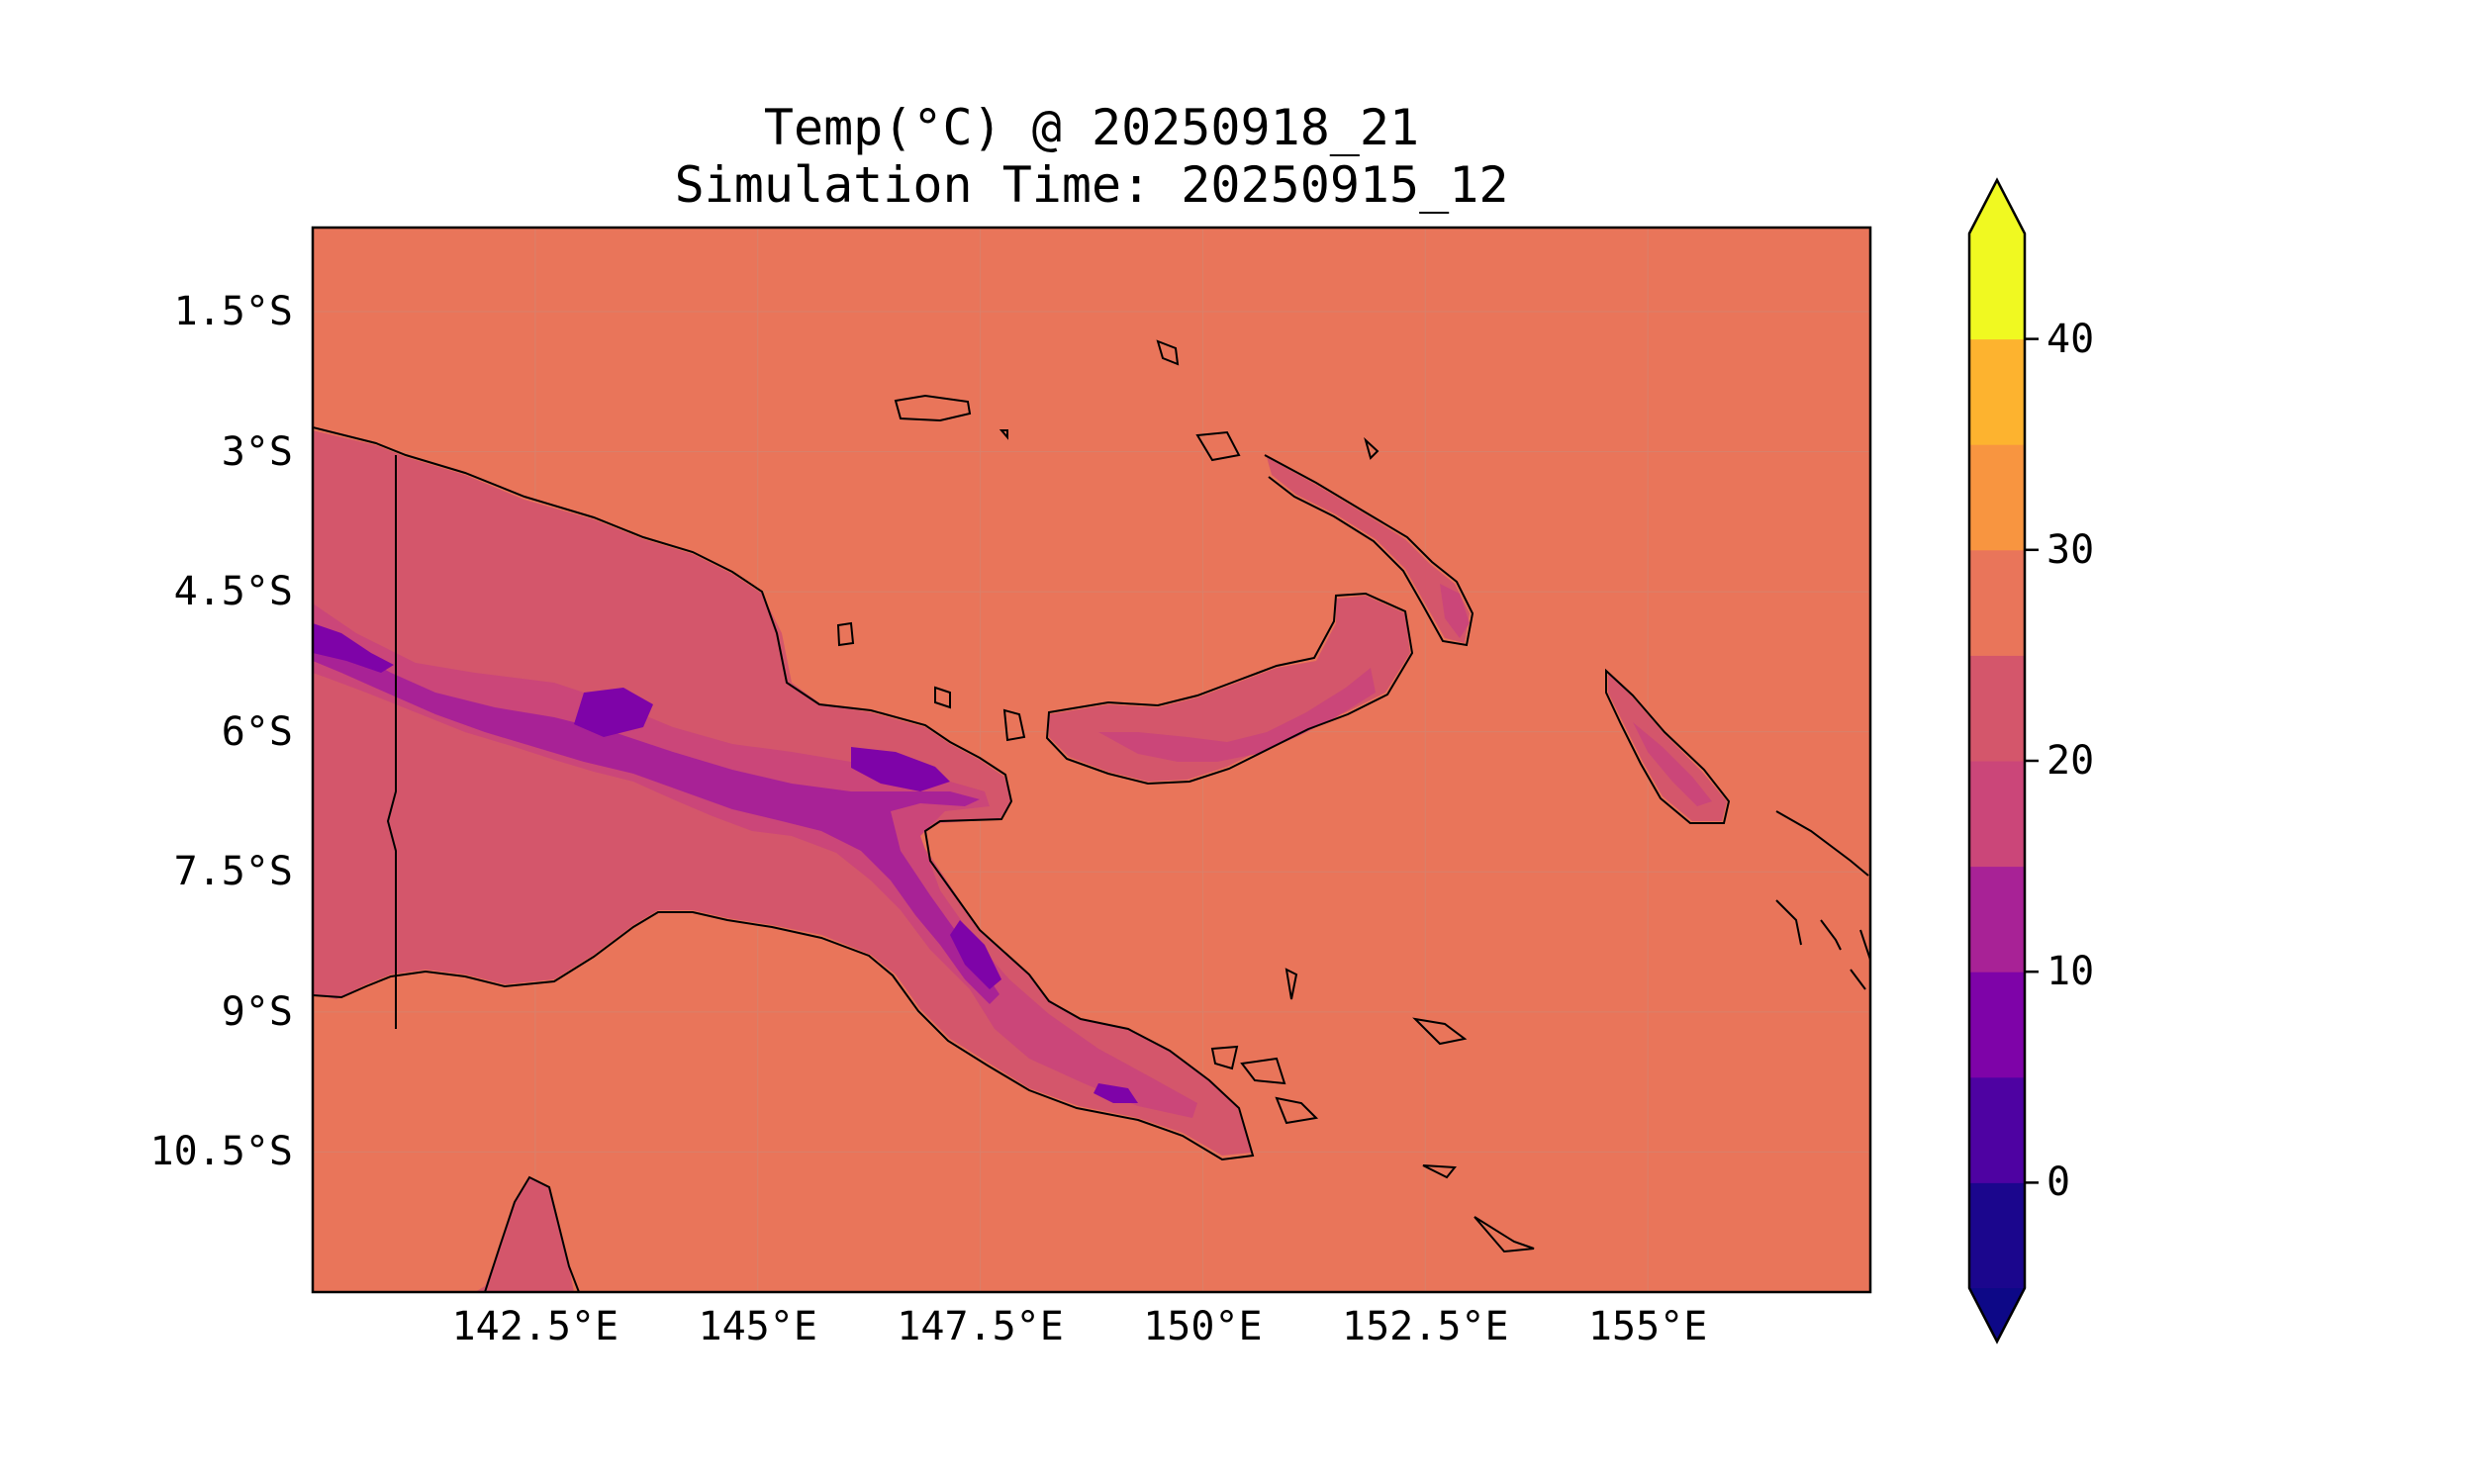  I want to click on png-indonesia-border, so click(392, 742).